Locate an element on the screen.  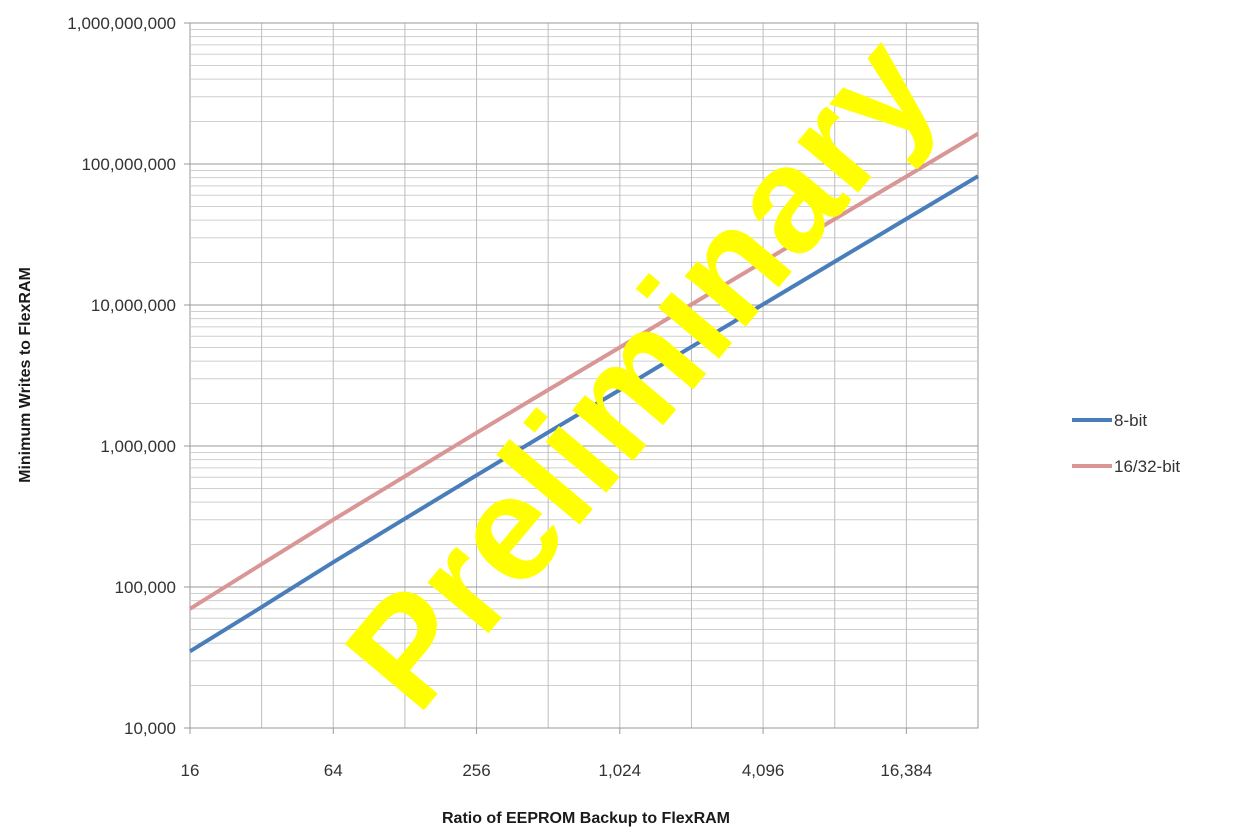
x-tick-label: 1,024 is located at coordinates (620, 770).